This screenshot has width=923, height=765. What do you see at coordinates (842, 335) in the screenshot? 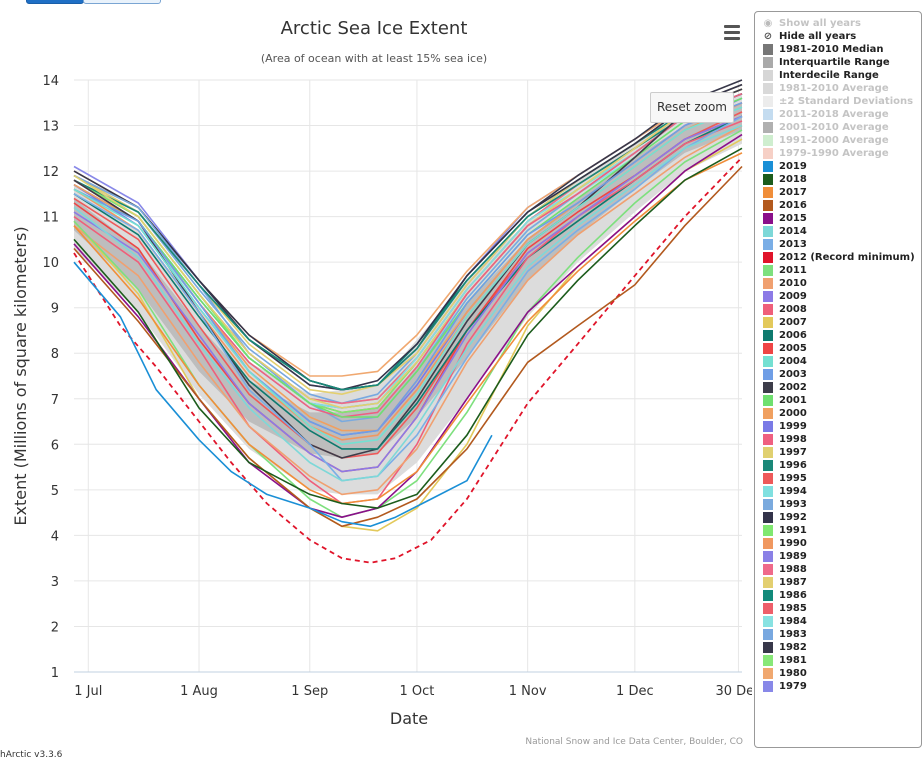
I see `legend-item-2006: 2006` at bounding box center [842, 335].